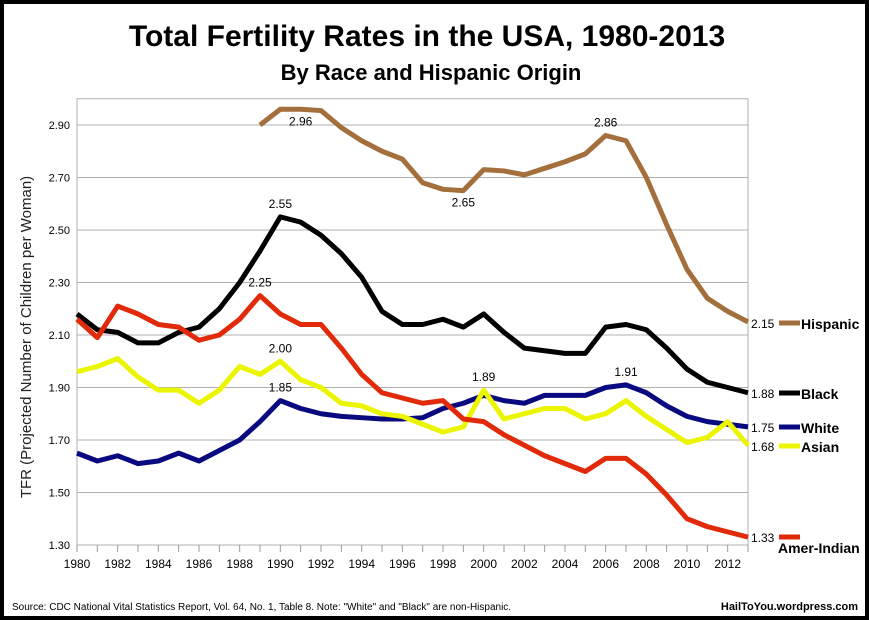  What do you see at coordinates (59, 494) in the screenshot?
I see `y-tick-label: 1.50` at bounding box center [59, 494].